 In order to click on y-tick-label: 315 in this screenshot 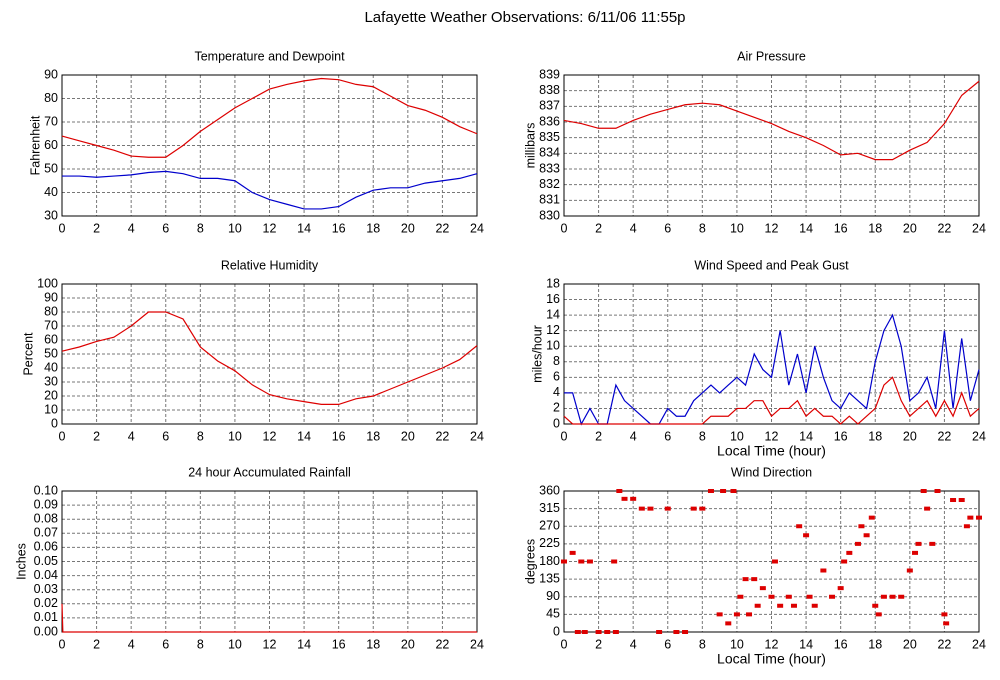, I will do `click(549, 508)`.